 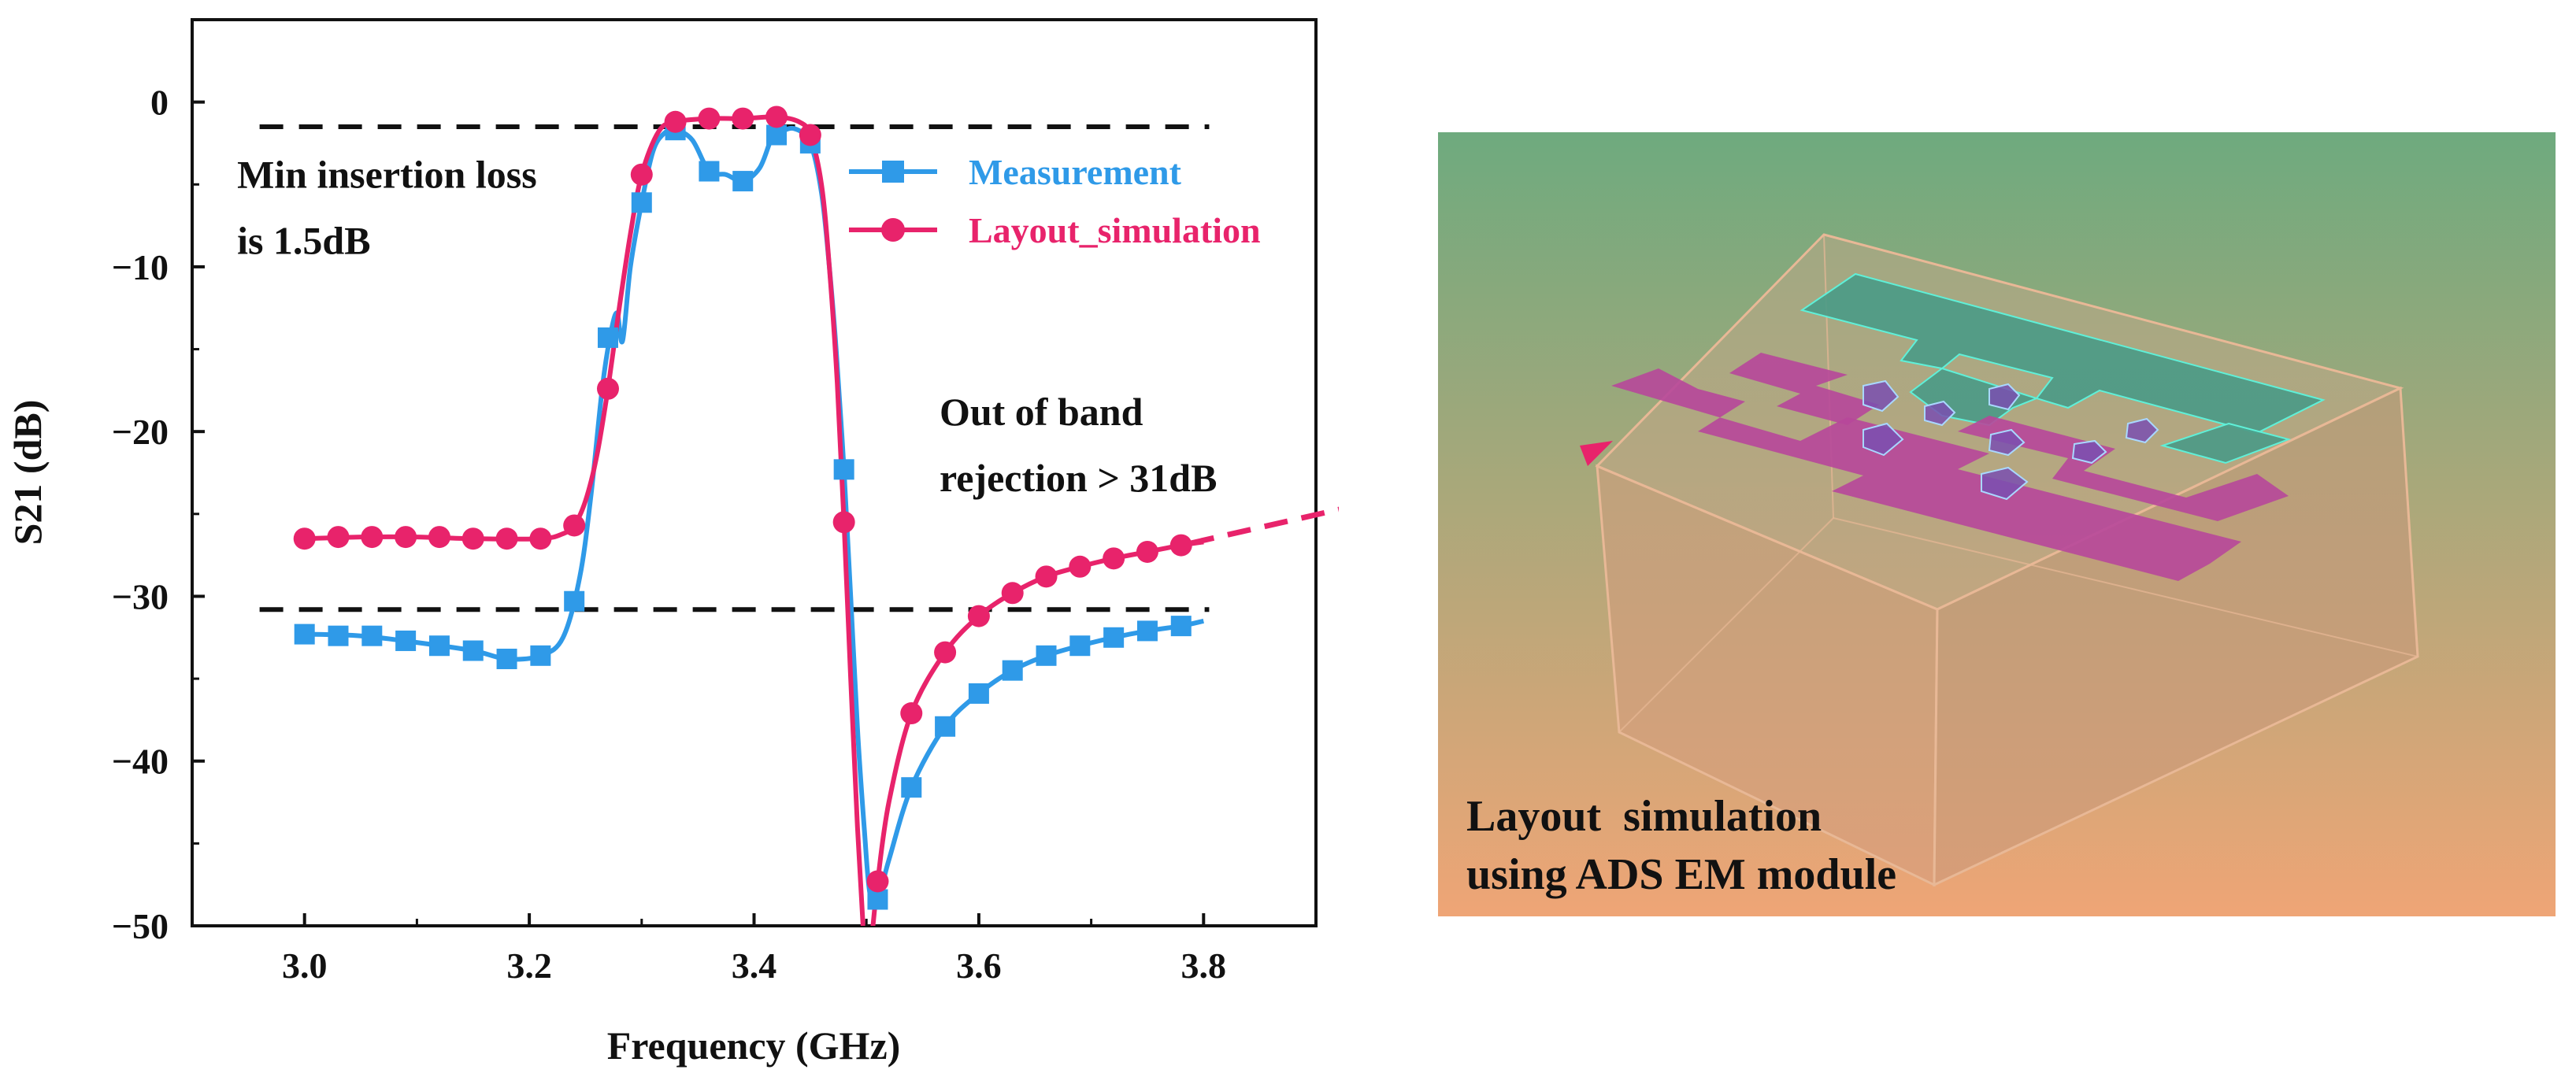 I want to click on x-axis-title: Frequency (GHz), so click(x=754, y=1045).